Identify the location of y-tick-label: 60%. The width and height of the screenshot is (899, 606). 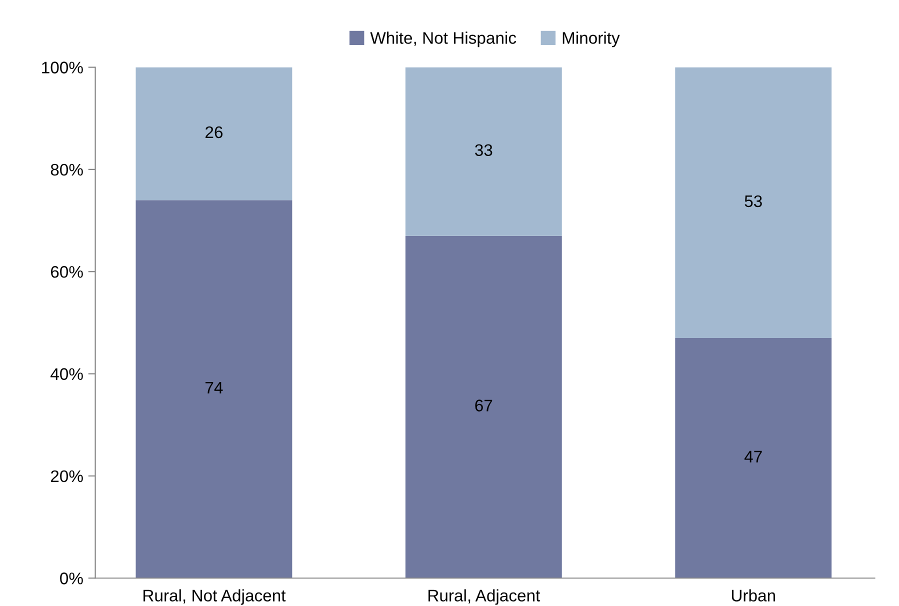
(66, 272).